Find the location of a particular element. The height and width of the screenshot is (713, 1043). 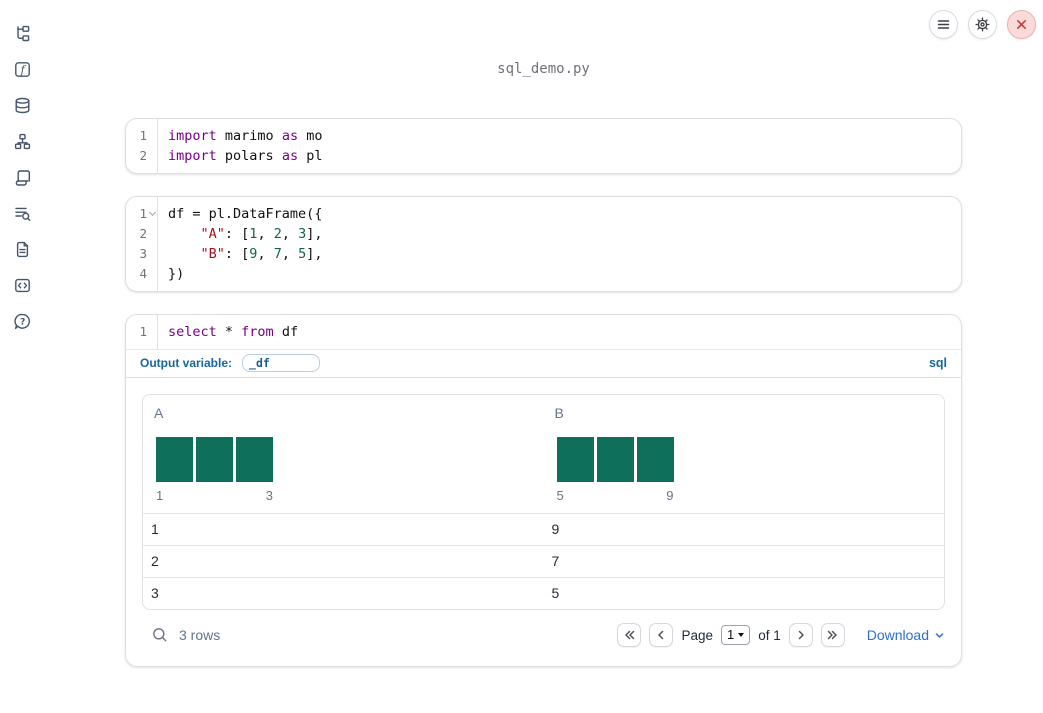

table-footer: 3 rows Page 1 is located at coordinates (543, 635).